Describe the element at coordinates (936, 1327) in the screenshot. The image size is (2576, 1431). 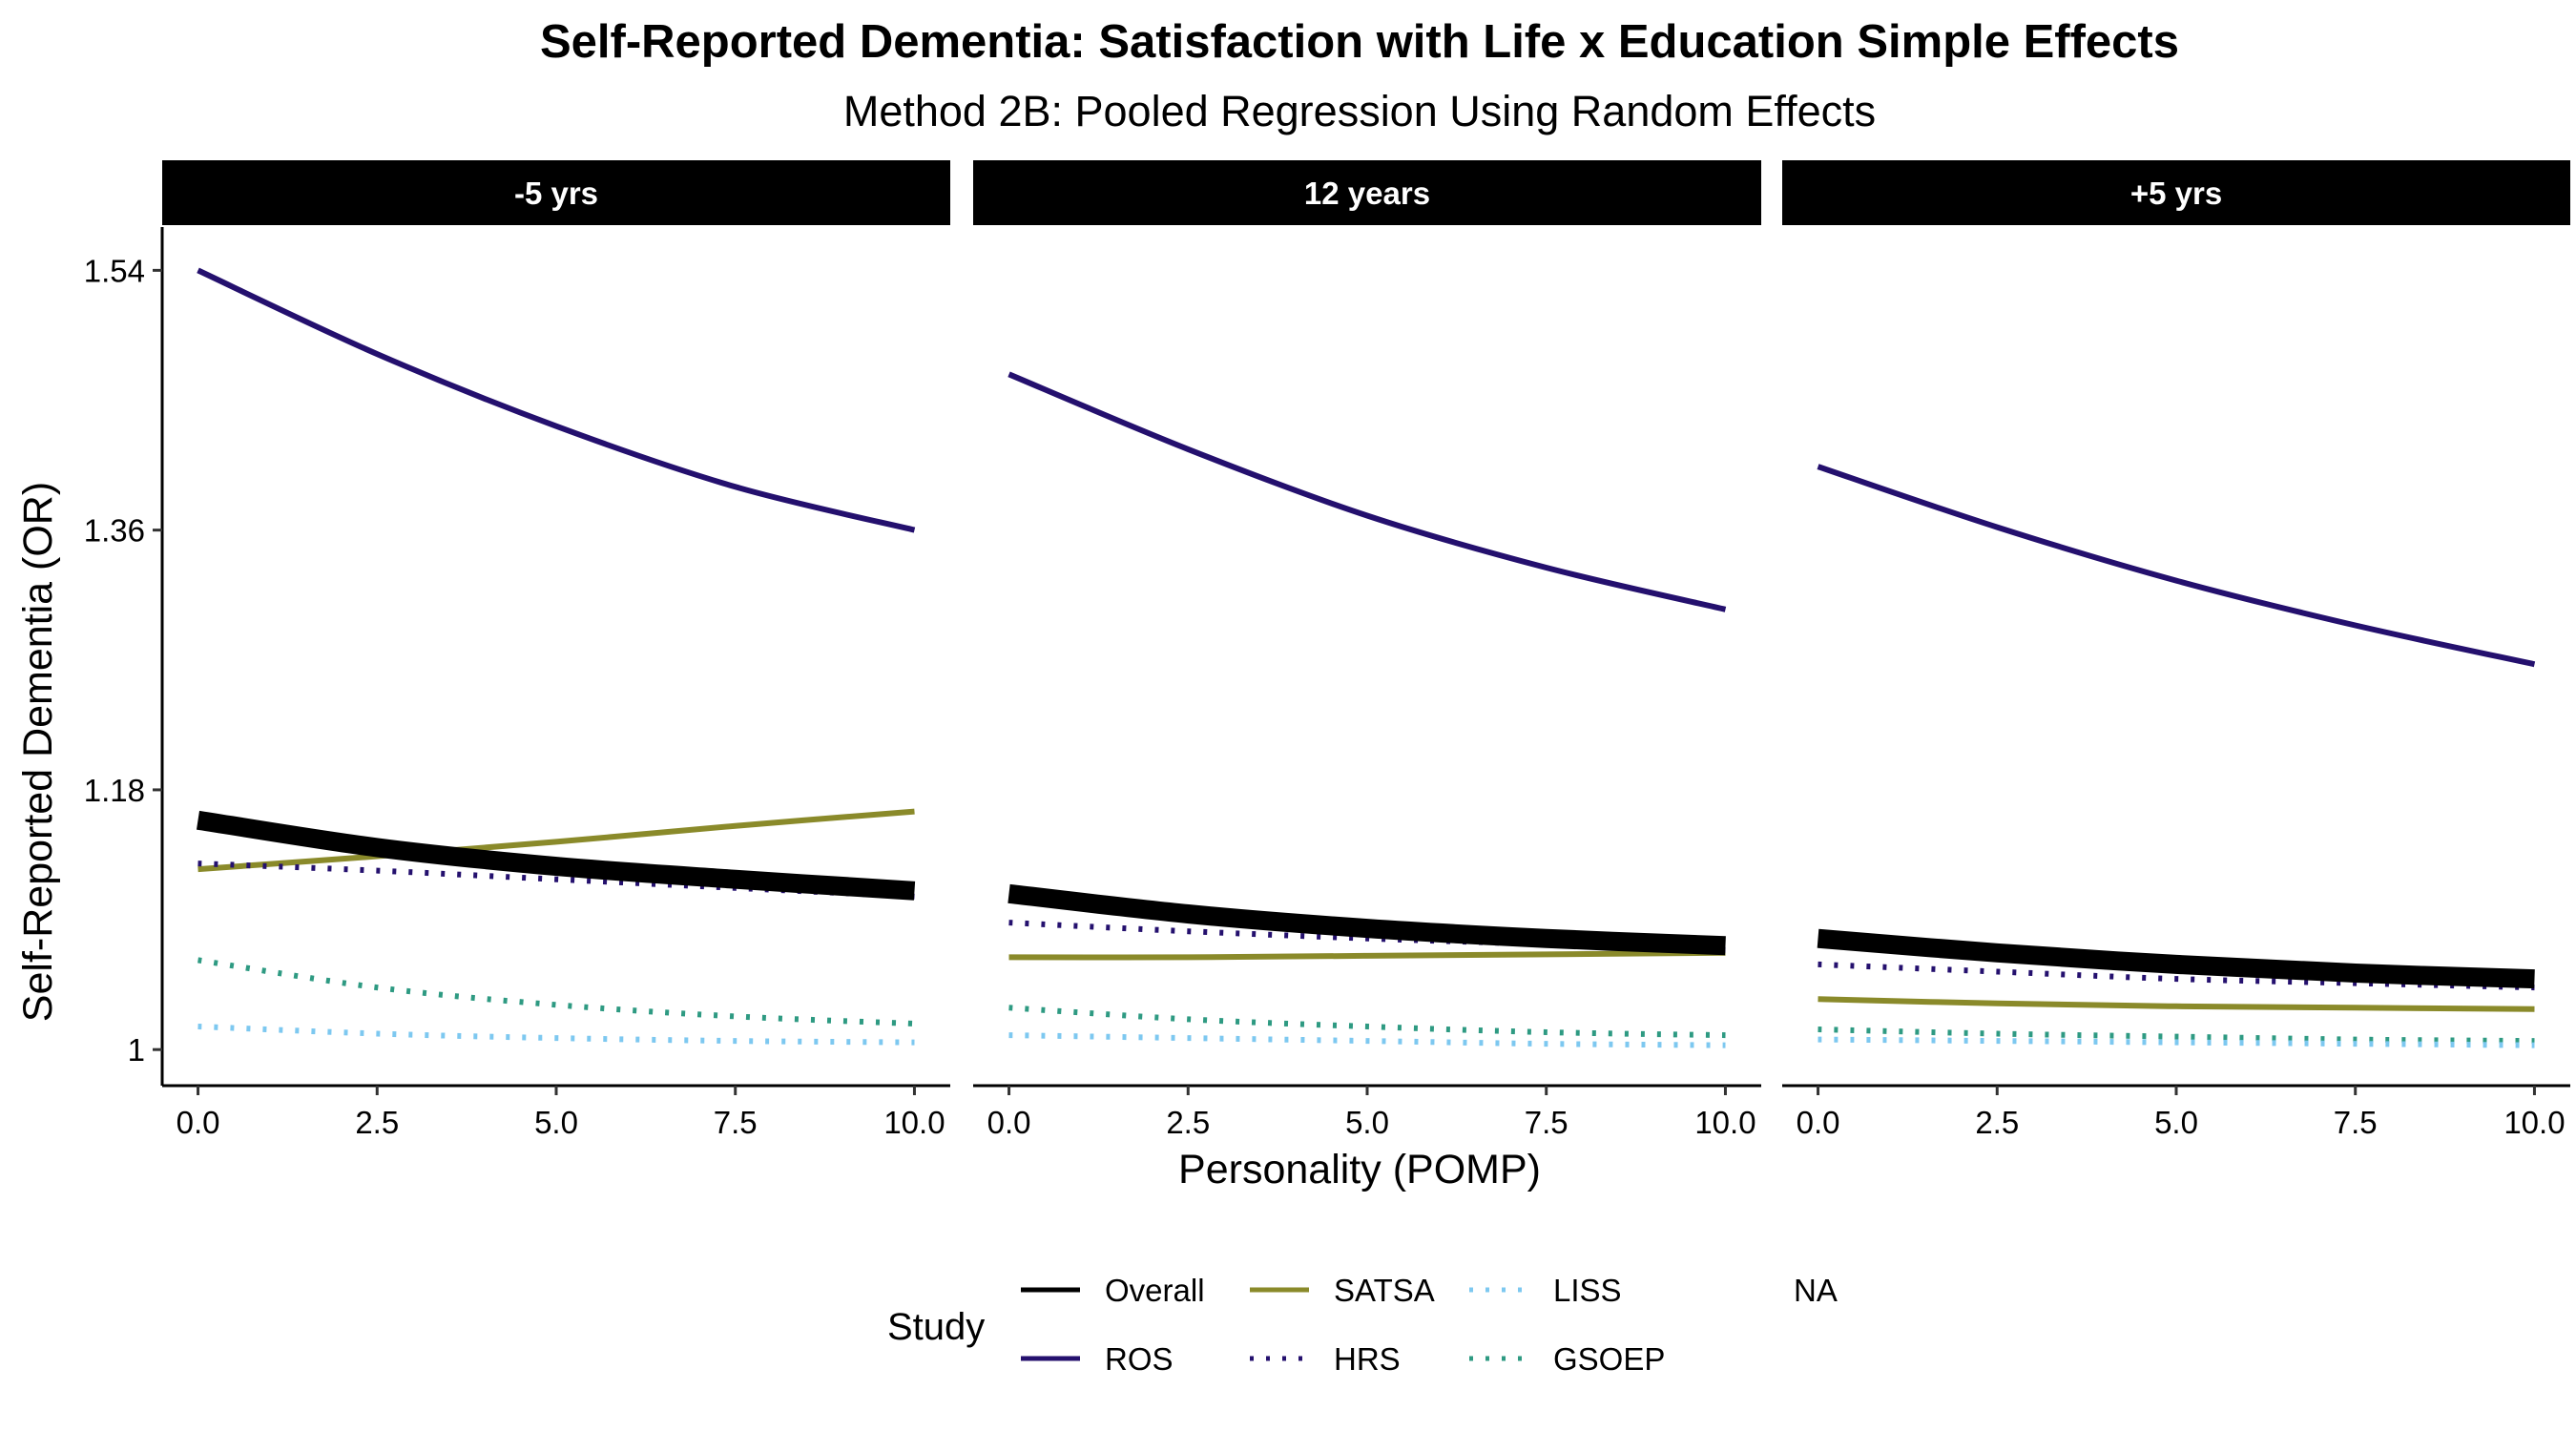
I see `legend-title: Study` at that location.